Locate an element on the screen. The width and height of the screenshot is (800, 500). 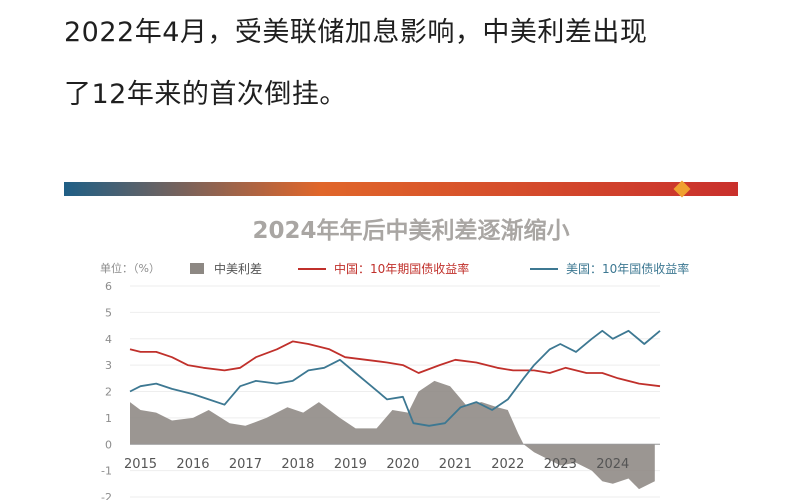
chart-title: 2024年年后中美利差逐渐缩小 is located at coordinates (410, 230).